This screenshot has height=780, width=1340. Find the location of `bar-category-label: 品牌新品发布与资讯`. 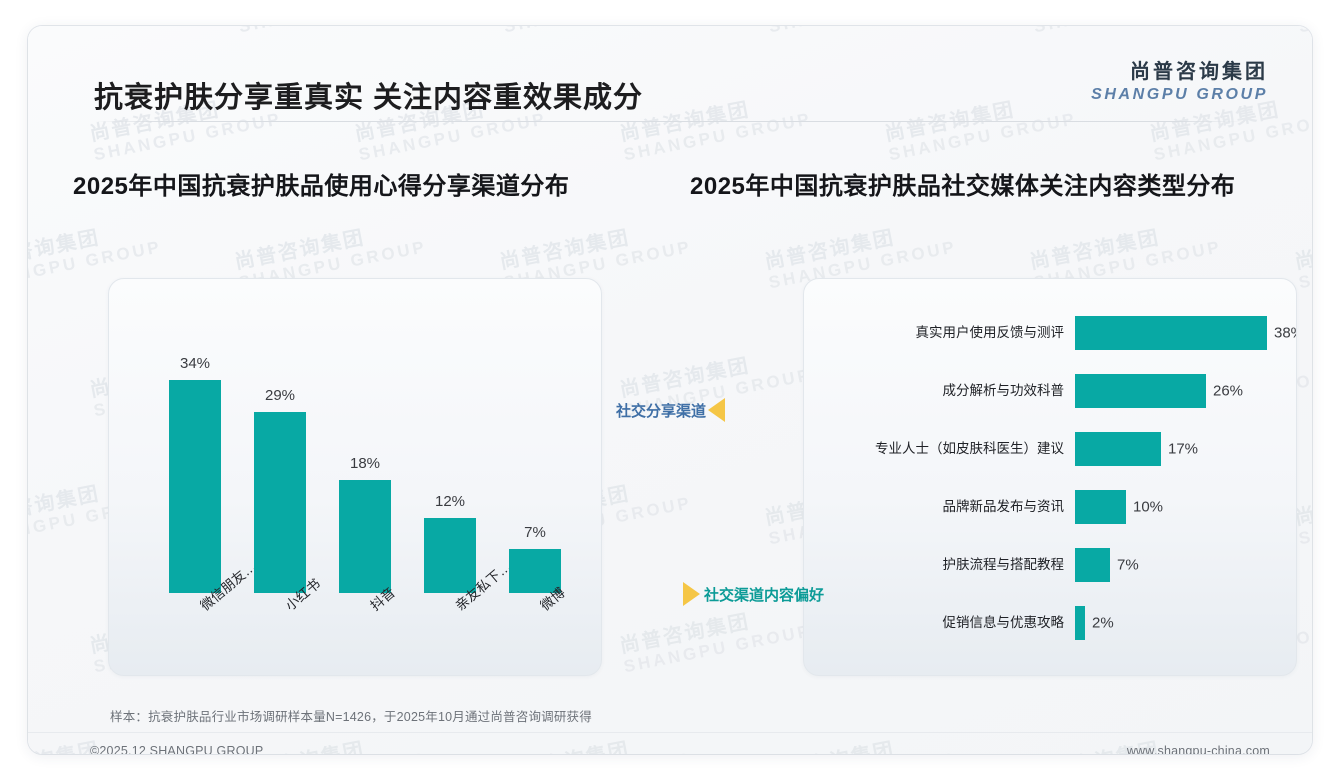

bar-category-label: 品牌新品发布与资讯 is located at coordinates (1003, 507).